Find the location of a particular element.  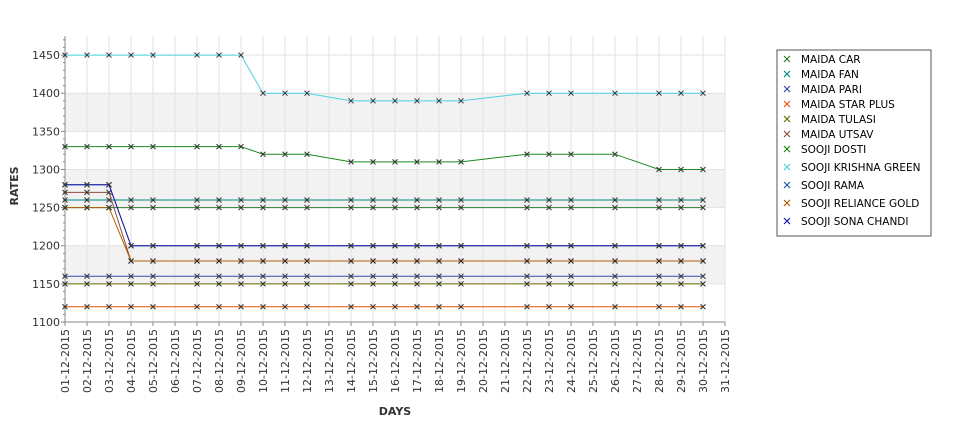

x-tick-label: 03-12-2015 is located at coordinates (109, 361).